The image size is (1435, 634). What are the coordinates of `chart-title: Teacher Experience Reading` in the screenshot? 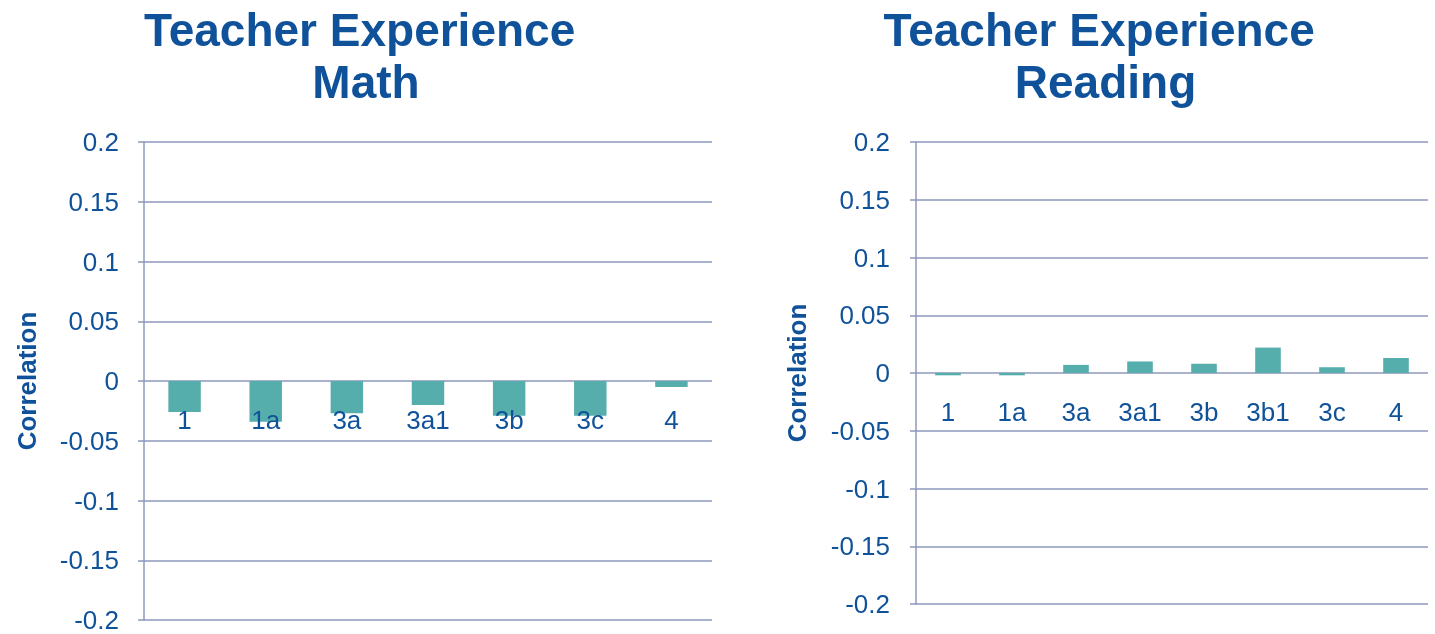 It's located at (1105, 56).